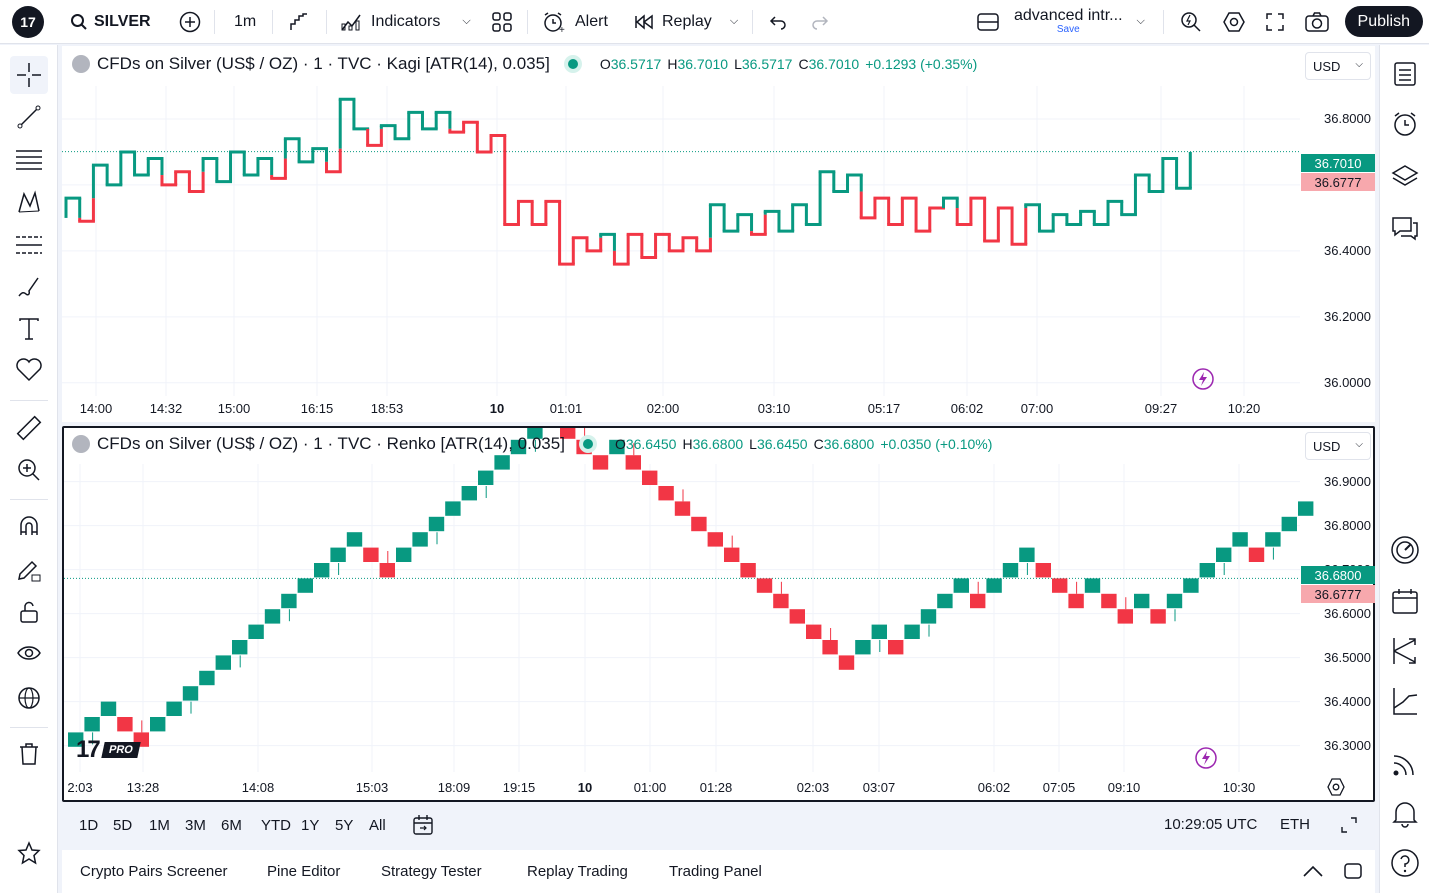  I want to click on renko-currency-select: USD ⌵, so click(1338, 446).